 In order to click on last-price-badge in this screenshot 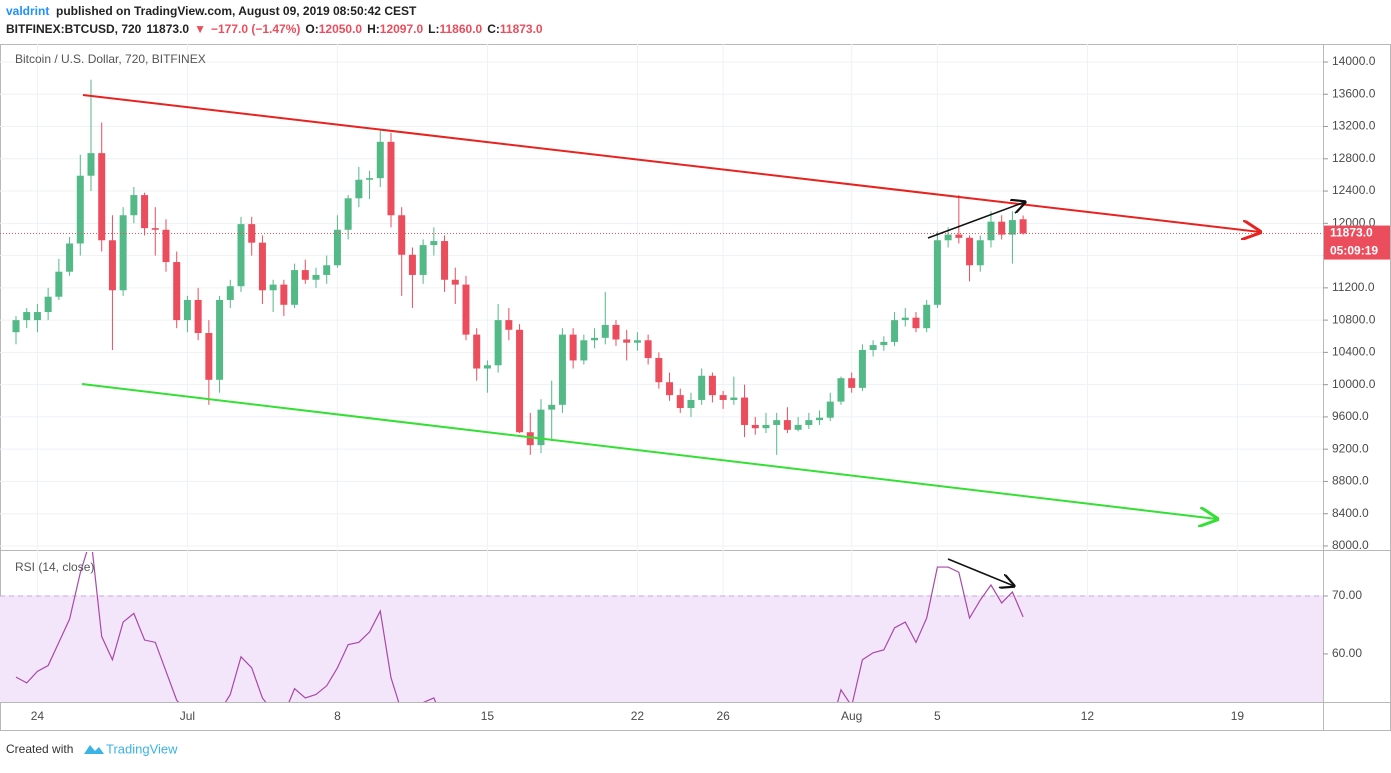, I will do `click(1357, 242)`.